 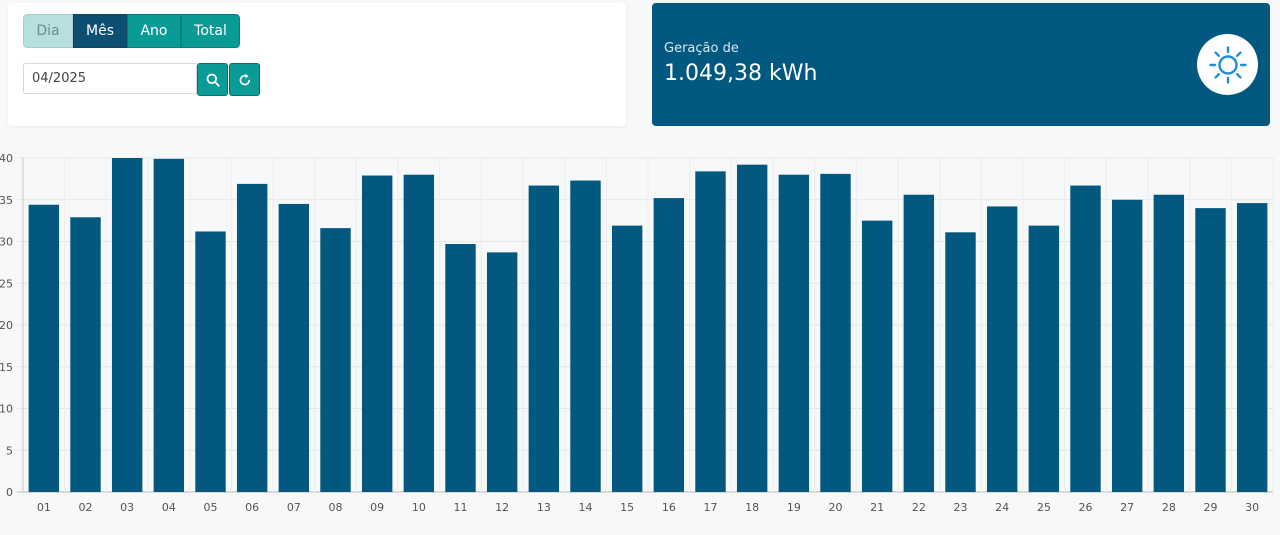 I want to click on y-tick-label: 5, so click(x=9, y=450).